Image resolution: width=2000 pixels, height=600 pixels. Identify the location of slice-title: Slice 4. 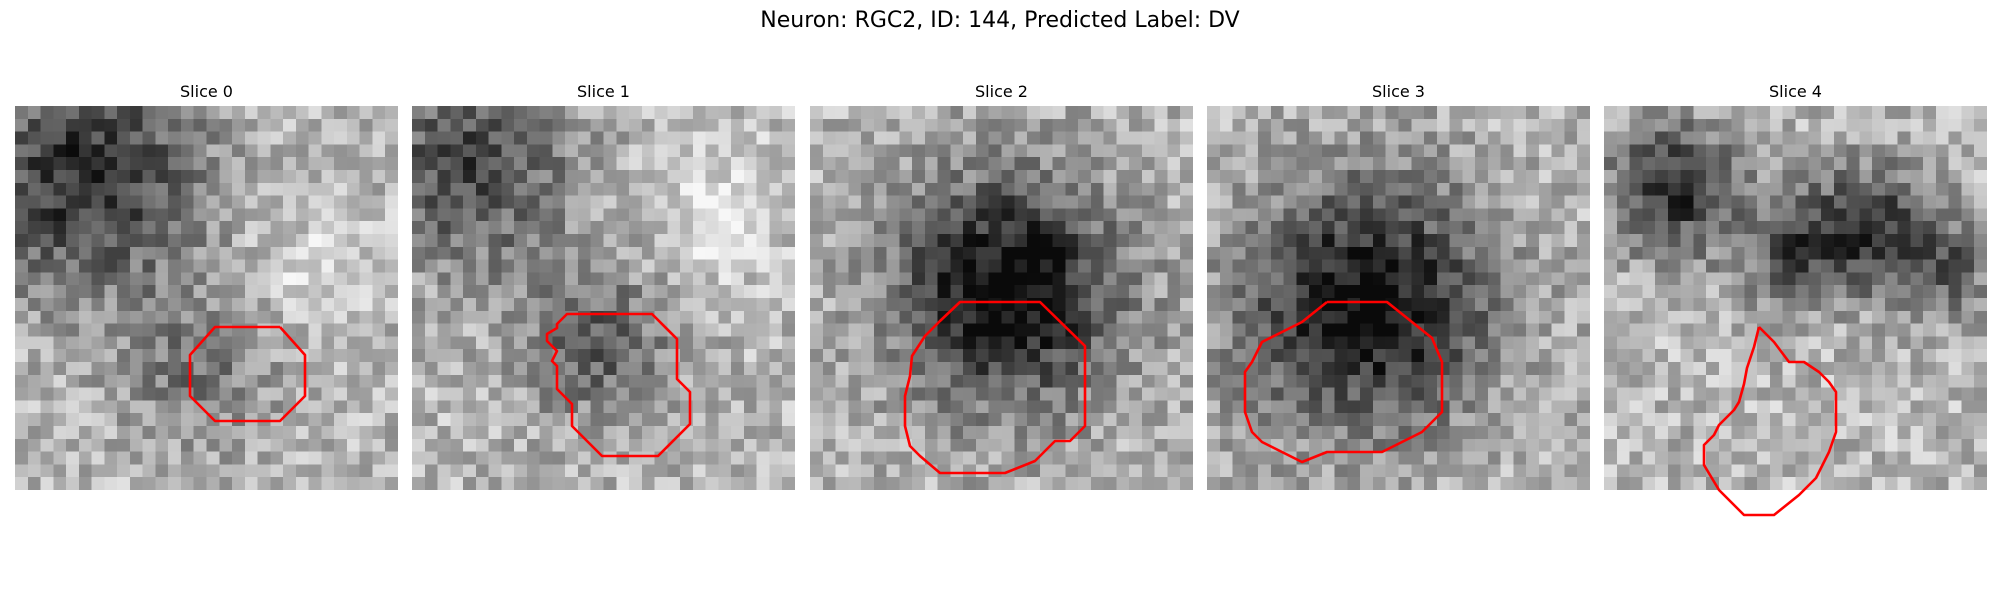
(1795, 91).